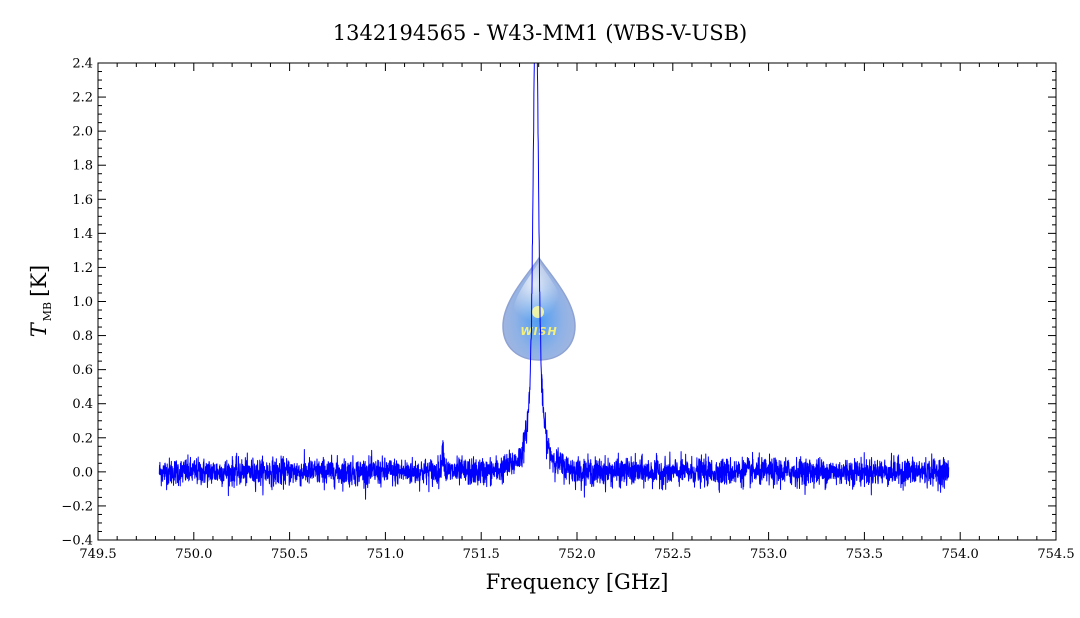 This screenshot has height=618, width=1080. I want to click on y-axis-label-unit: [K], so click(39, 281).